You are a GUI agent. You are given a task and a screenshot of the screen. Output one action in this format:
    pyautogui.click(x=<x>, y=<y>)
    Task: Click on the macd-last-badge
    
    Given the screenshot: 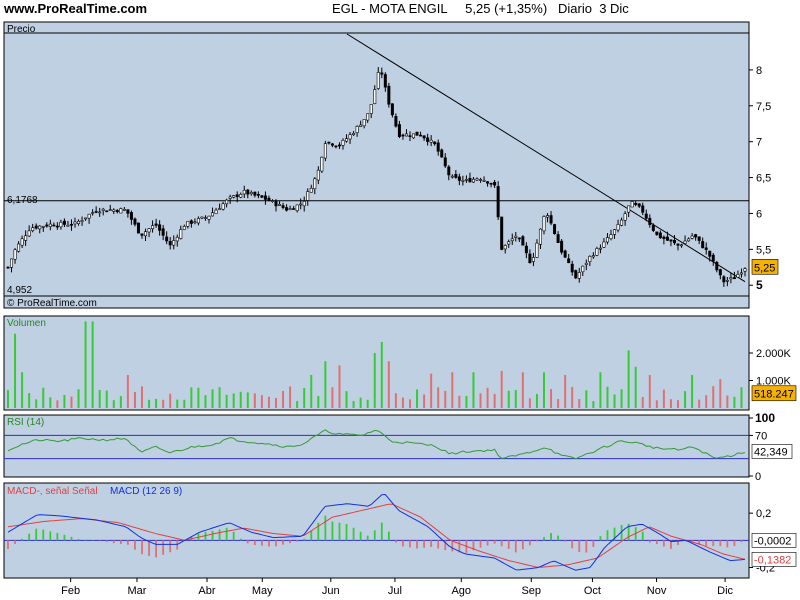 What is the action you would take?
    pyautogui.click(x=774, y=559)
    